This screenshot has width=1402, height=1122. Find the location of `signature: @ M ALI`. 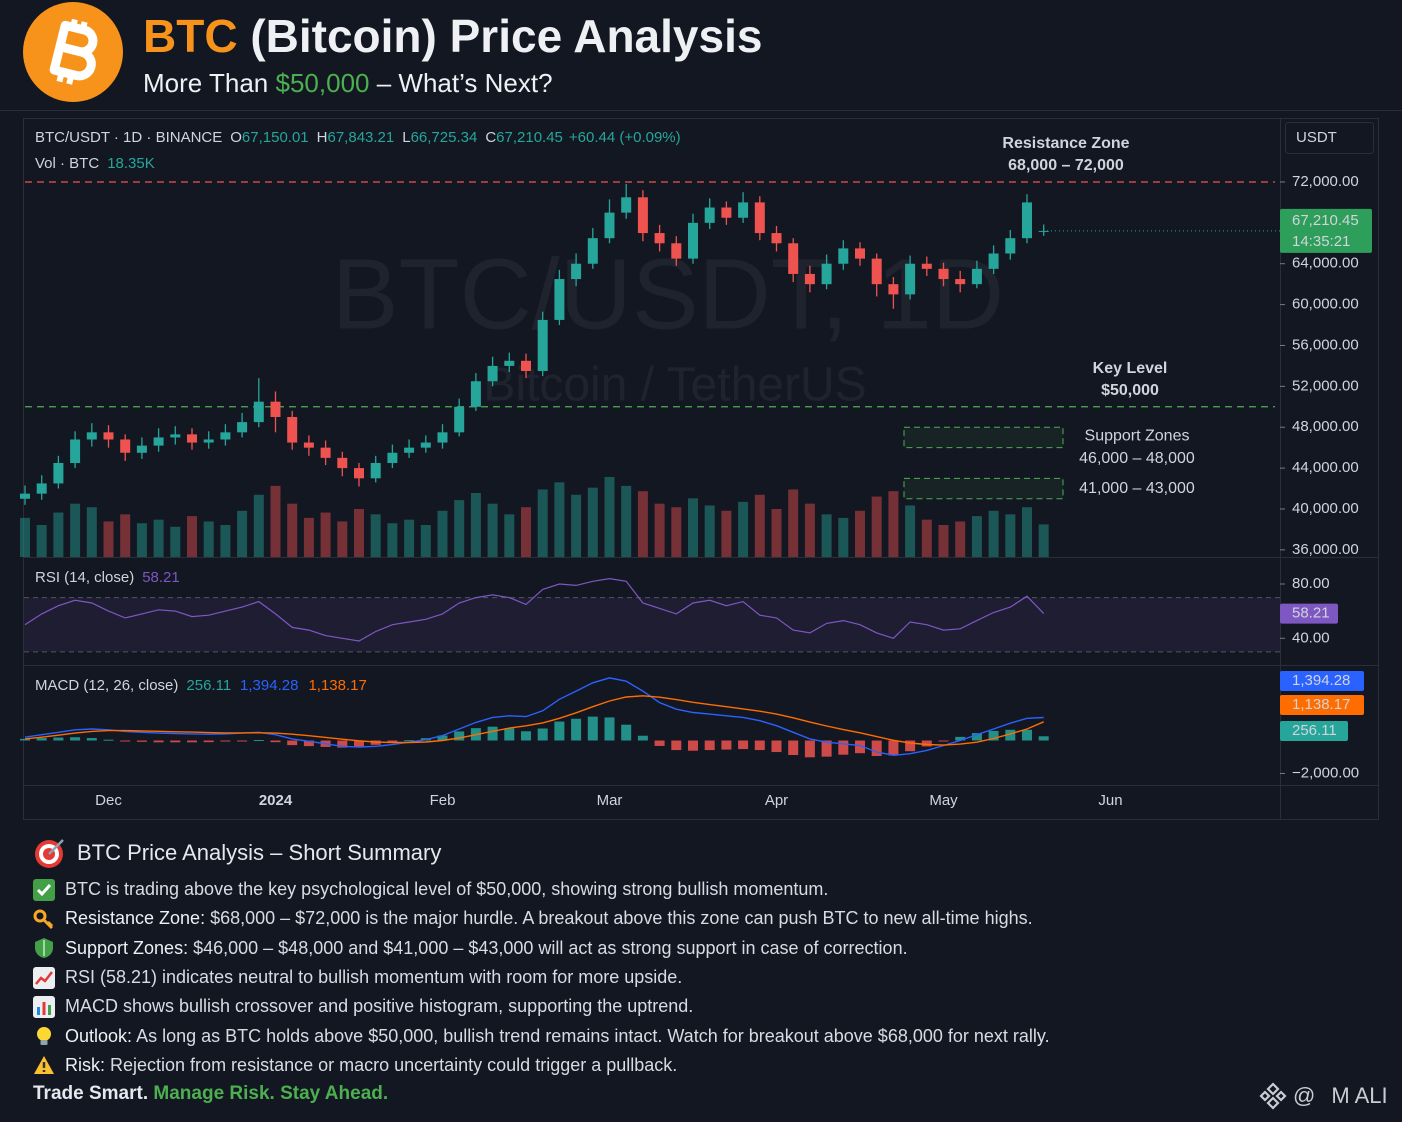

signature: @ M ALI is located at coordinates (1329, 1096).